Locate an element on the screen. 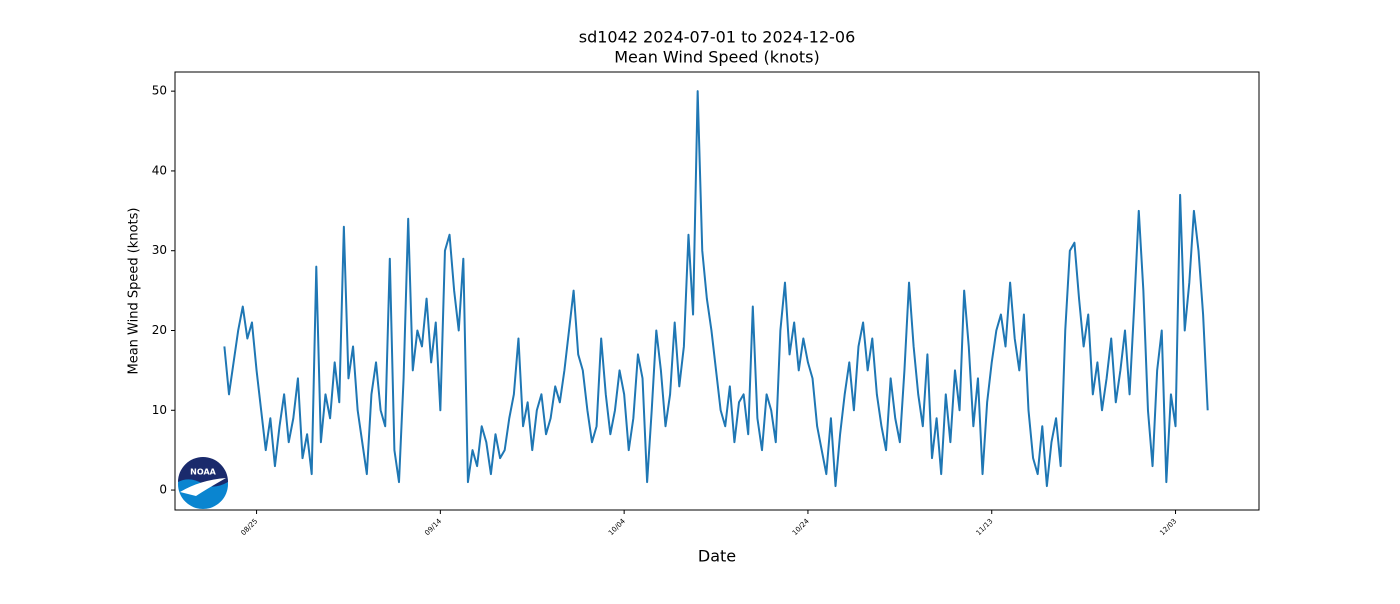 The width and height of the screenshot is (1400, 604). logo: NOAA is located at coordinates (203, 483).